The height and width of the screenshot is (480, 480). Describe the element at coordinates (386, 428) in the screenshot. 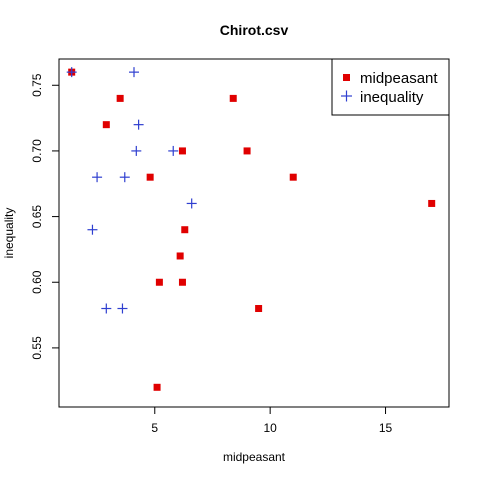

I see `x-tick-label: 15` at that location.